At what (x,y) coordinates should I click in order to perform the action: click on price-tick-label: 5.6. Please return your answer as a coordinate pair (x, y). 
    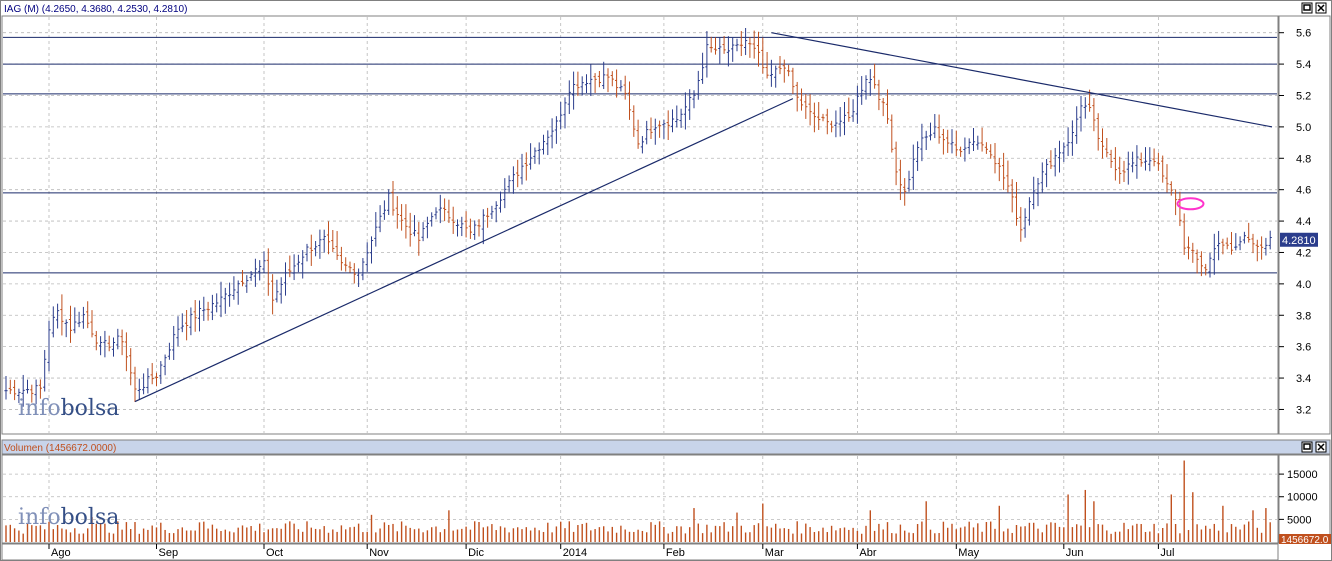
    Looking at the image, I should click on (1303, 34).